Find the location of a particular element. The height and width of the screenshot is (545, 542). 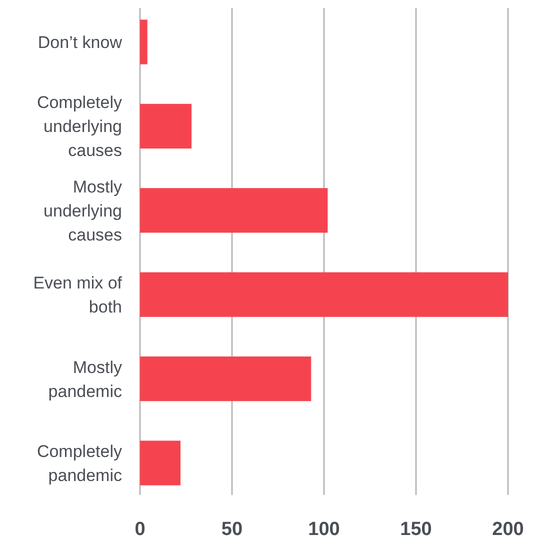

x-tick-label: 150 is located at coordinates (416, 529).